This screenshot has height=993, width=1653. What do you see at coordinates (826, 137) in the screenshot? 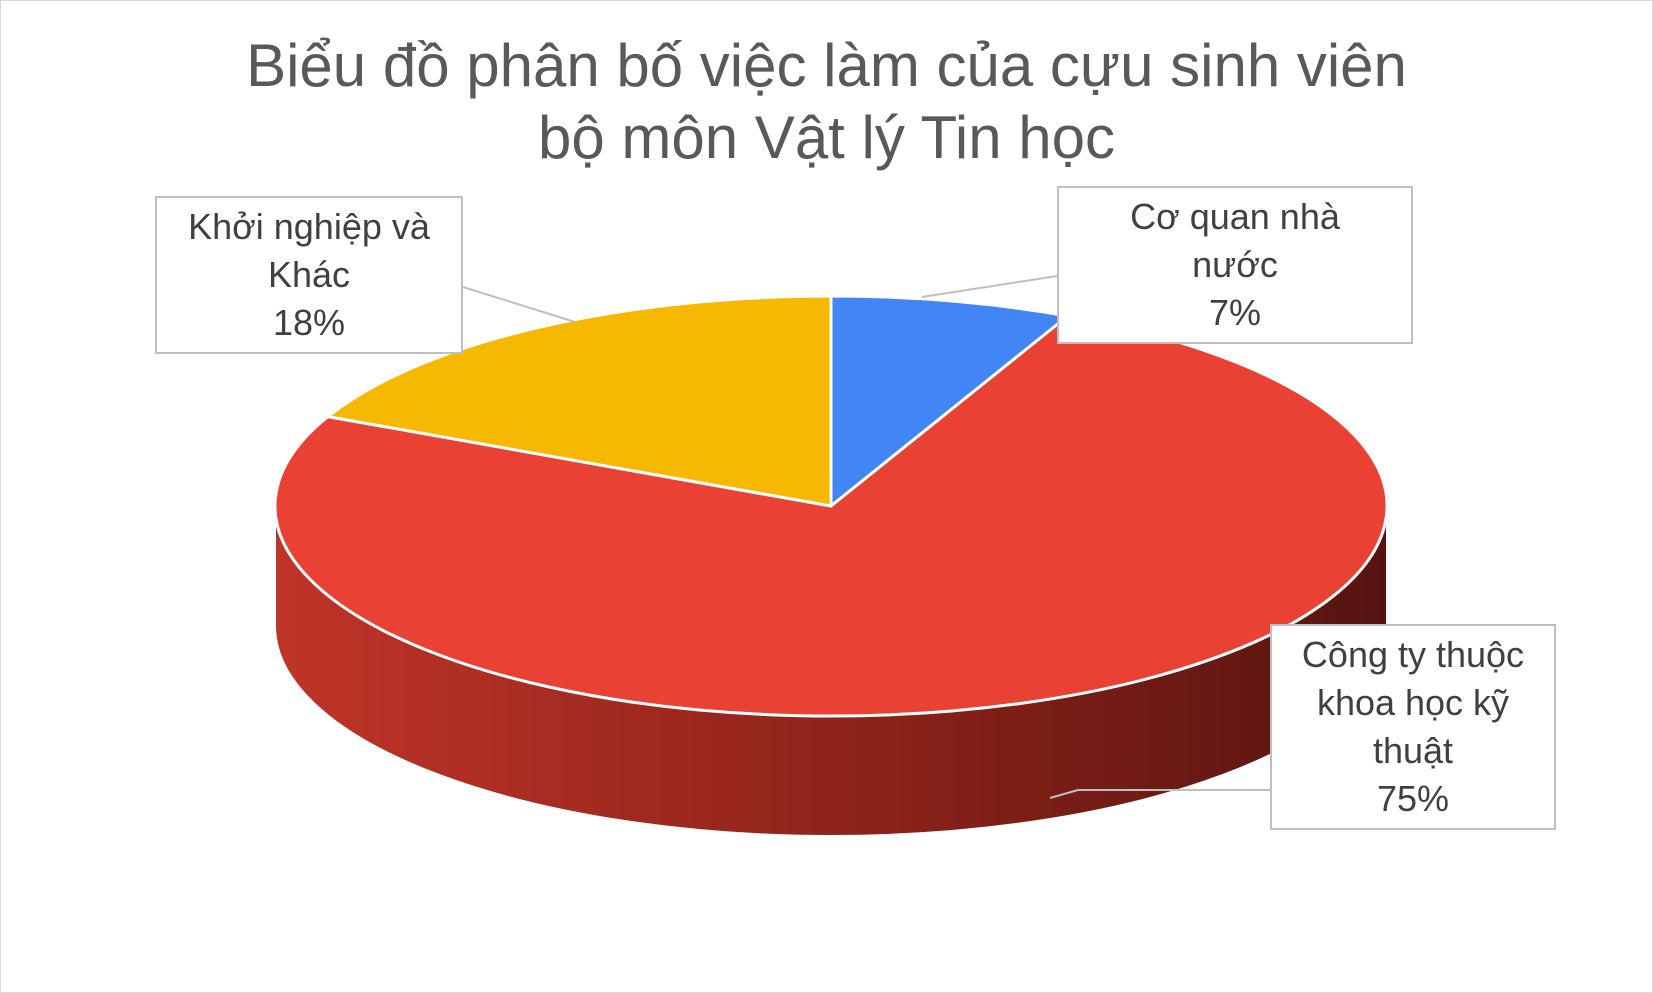
I see `chart-title-line-2: bộ môn Vật lý Tin học` at bounding box center [826, 137].